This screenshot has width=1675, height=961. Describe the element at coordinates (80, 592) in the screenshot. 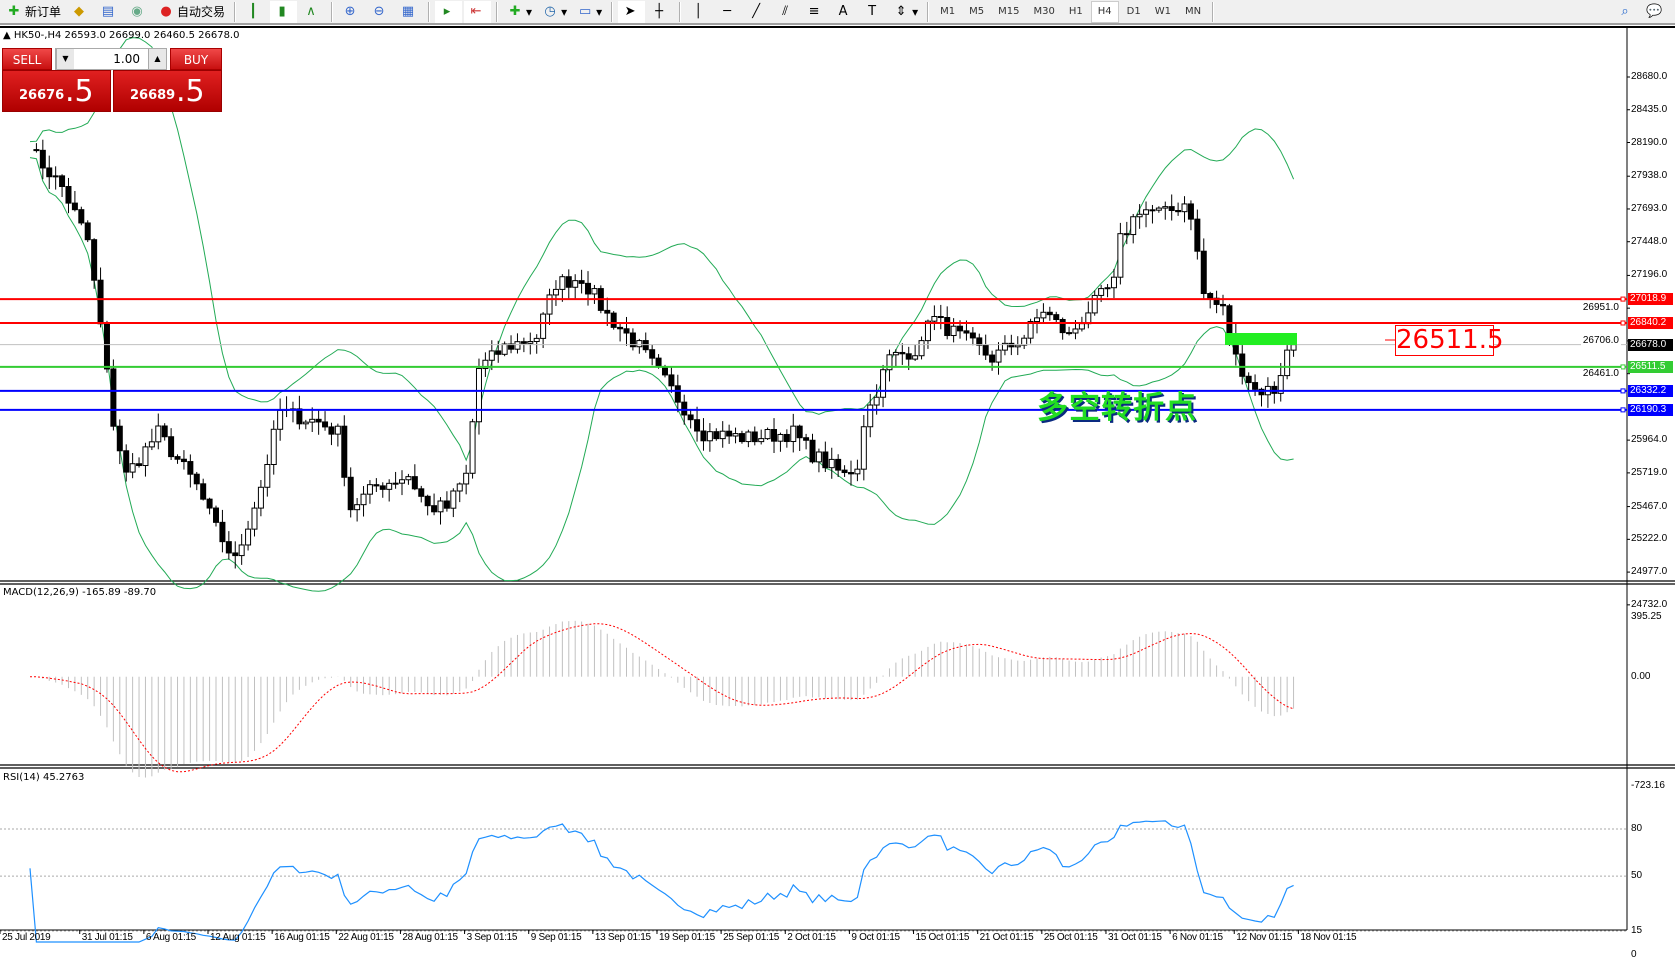

I see `macd-label: MACD(12,26,9) -165.89 -89.70` at that location.